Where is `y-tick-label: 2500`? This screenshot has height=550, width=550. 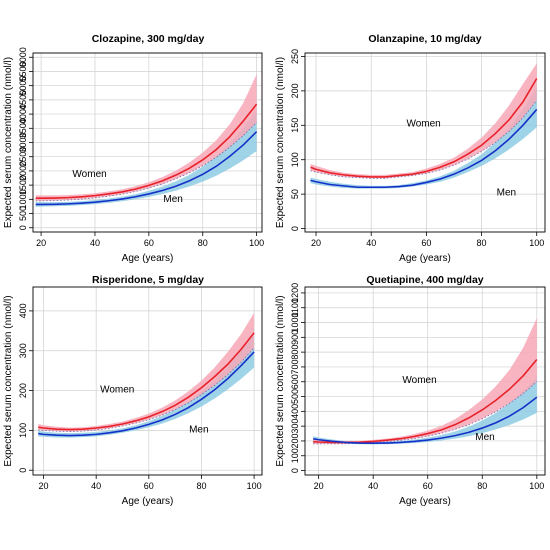 y-tick-label: 2500 is located at coordinates (23, 157).